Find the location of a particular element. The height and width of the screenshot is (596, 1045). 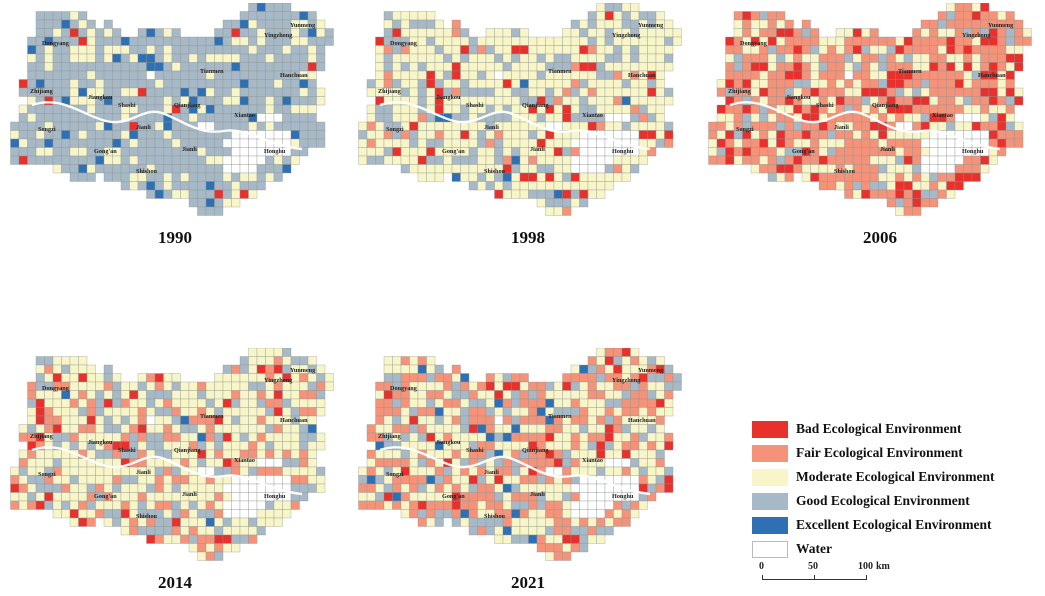

place-label: Dongyang is located at coordinates (404, 388).